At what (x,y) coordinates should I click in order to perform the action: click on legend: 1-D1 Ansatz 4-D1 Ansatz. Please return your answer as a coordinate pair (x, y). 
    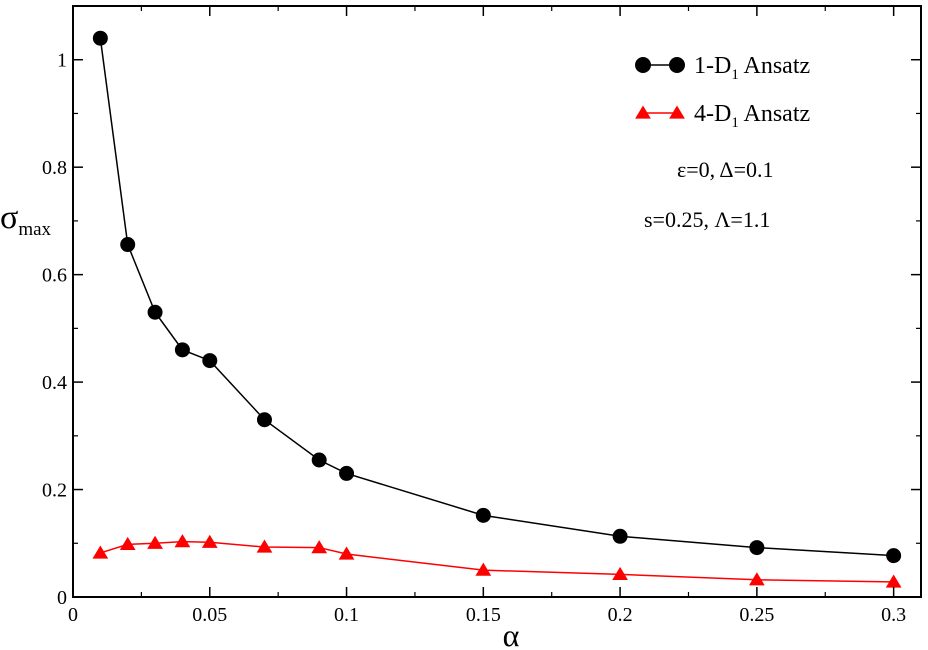
    Looking at the image, I should click on (722, 92).